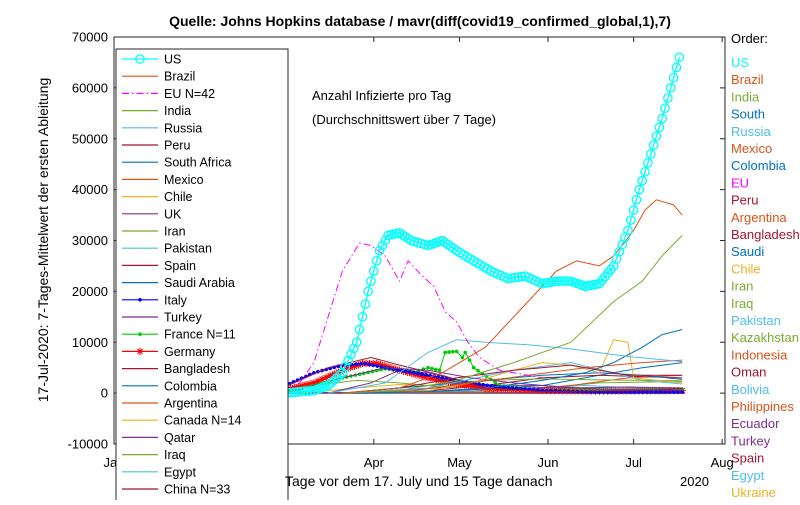 The height and width of the screenshot is (505, 800). What do you see at coordinates (740, 182) in the screenshot?
I see `order-item: EU` at bounding box center [740, 182].